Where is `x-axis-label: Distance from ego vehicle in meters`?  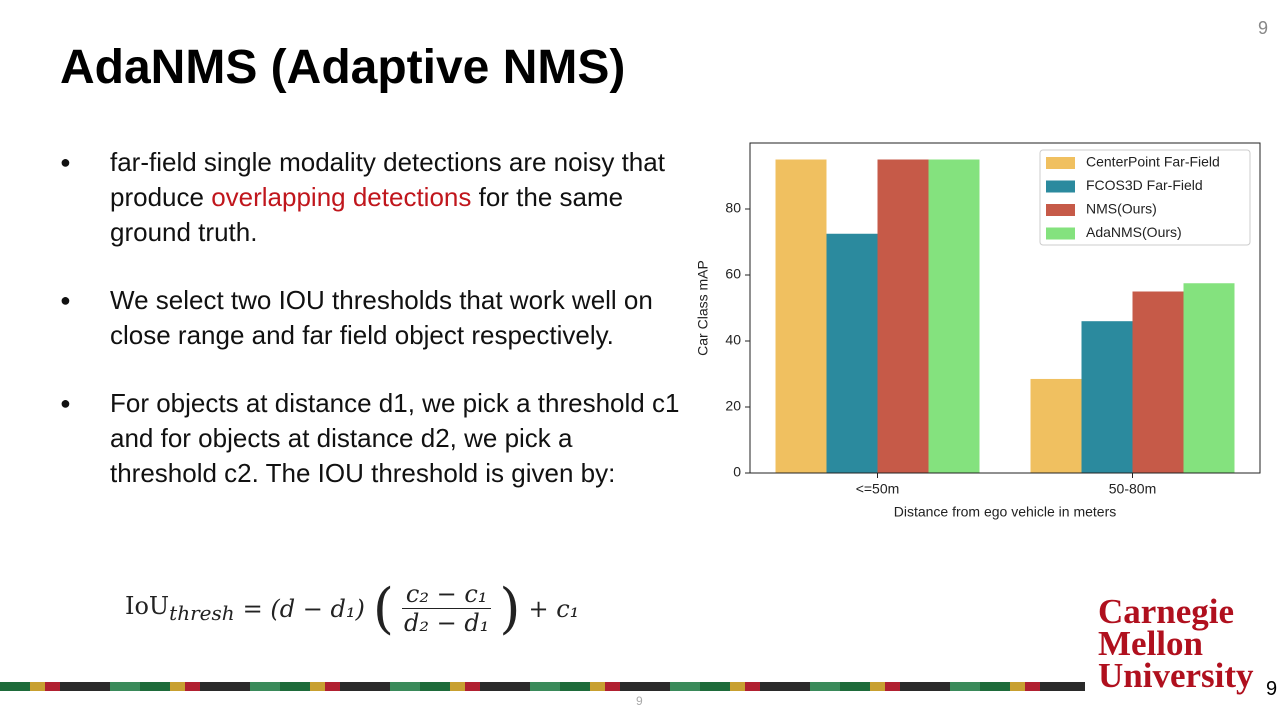
x-axis-label: Distance from ego vehicle in meters is located at coordinates (1005, 512).